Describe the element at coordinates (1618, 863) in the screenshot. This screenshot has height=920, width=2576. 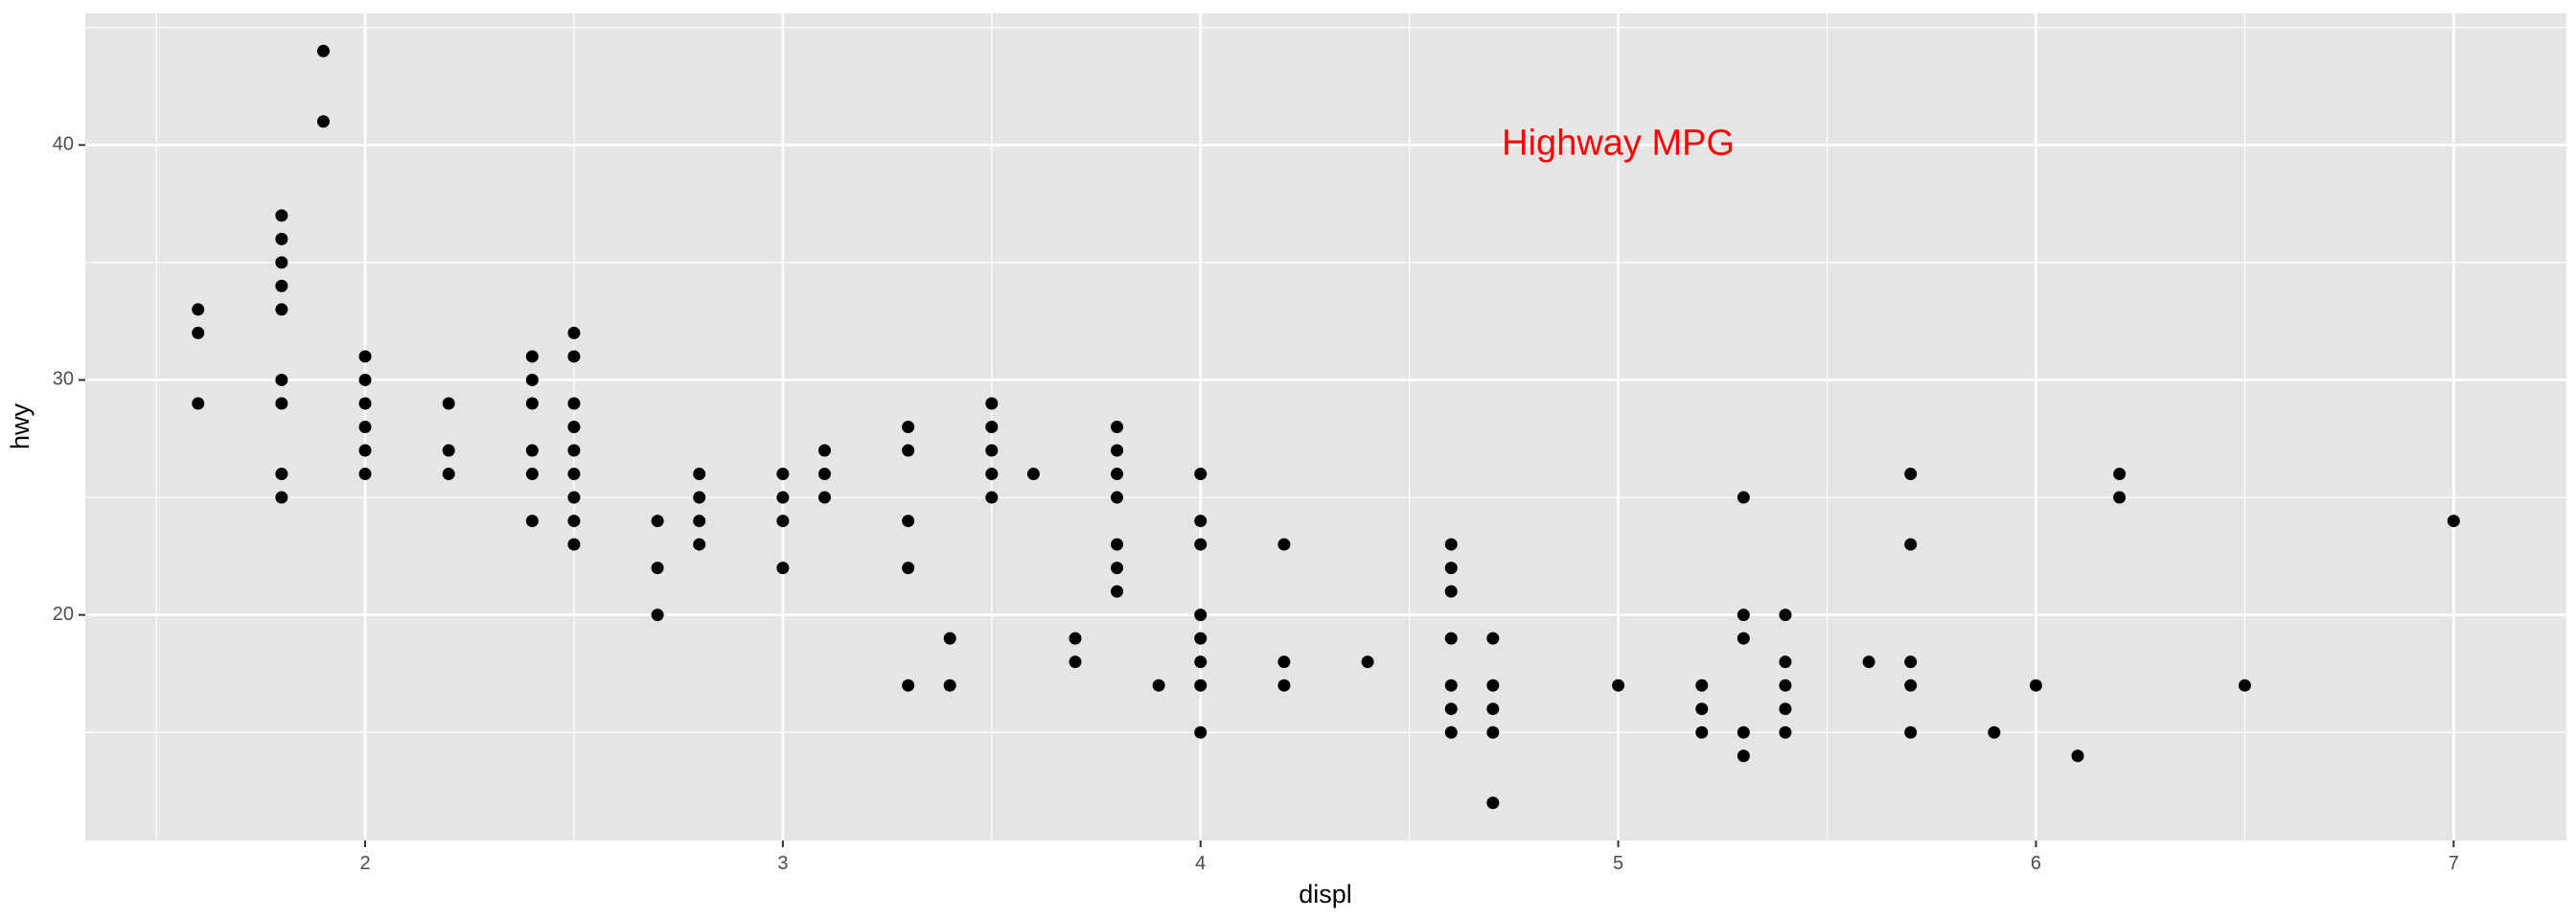
I see `x-tick-label: 5` at that location.